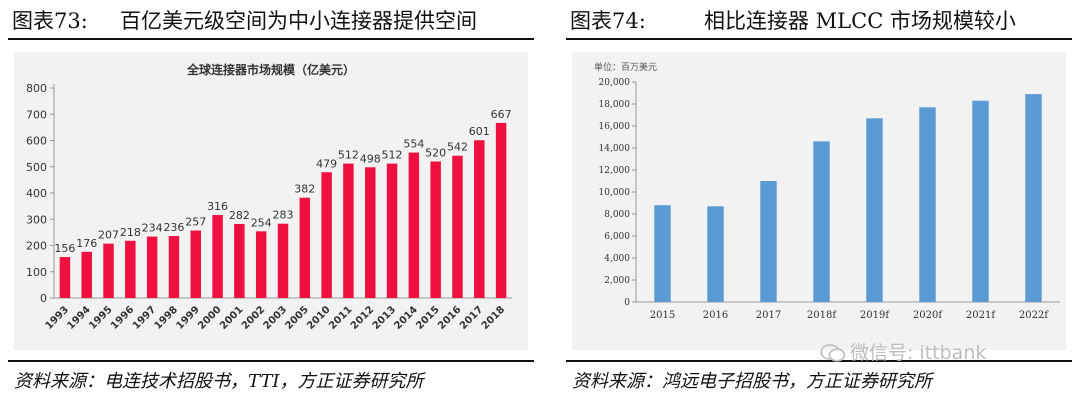  Describe the element at coordinates (860, 21) in the screenshot. I see `figure-74-title: 相比连接器 MLCC 市场规模较小` at that location.